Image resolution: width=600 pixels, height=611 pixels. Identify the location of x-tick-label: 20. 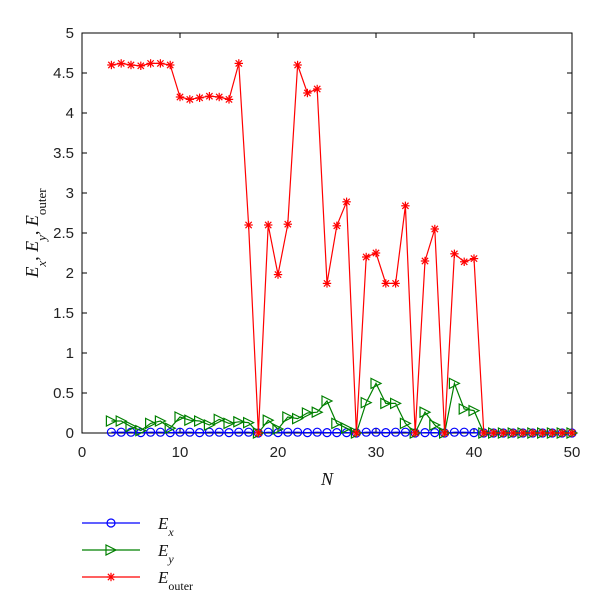
(278, 452).